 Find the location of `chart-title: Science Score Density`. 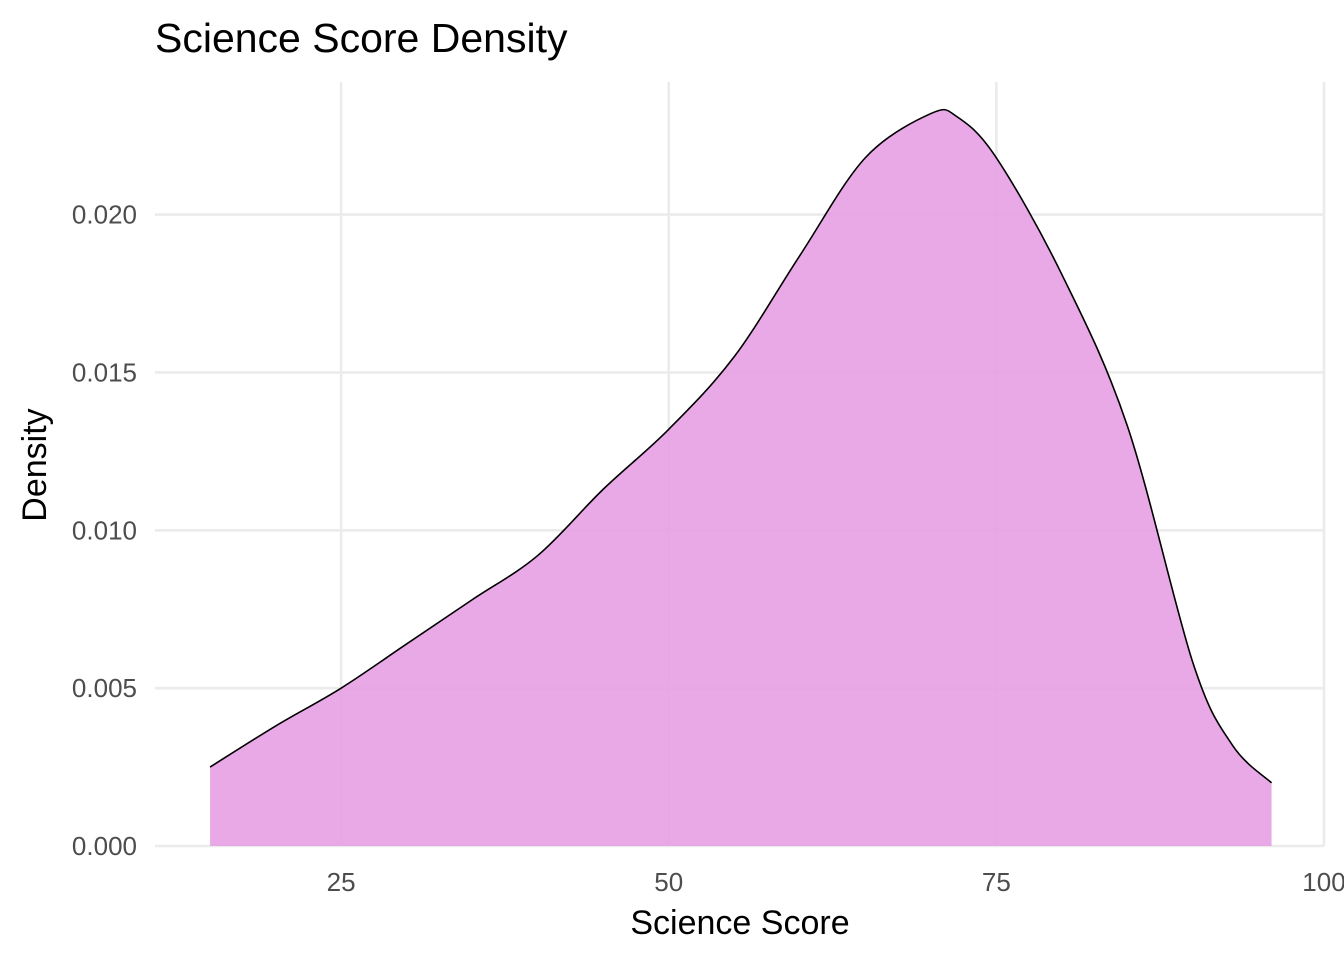

chart-title: Science Score Density is located at coordinates (361, 38).